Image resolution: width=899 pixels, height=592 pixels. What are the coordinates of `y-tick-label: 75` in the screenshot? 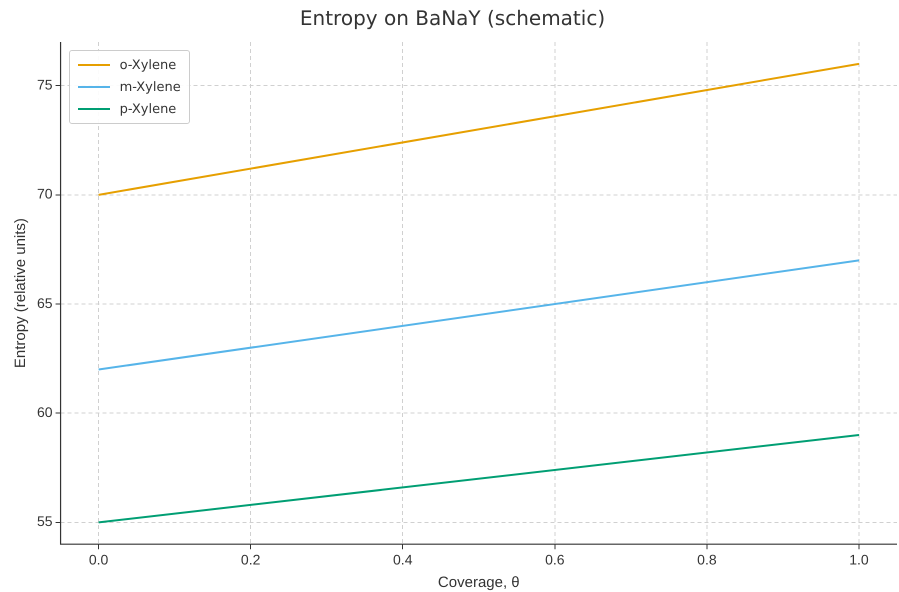 It's located at (44, 84).